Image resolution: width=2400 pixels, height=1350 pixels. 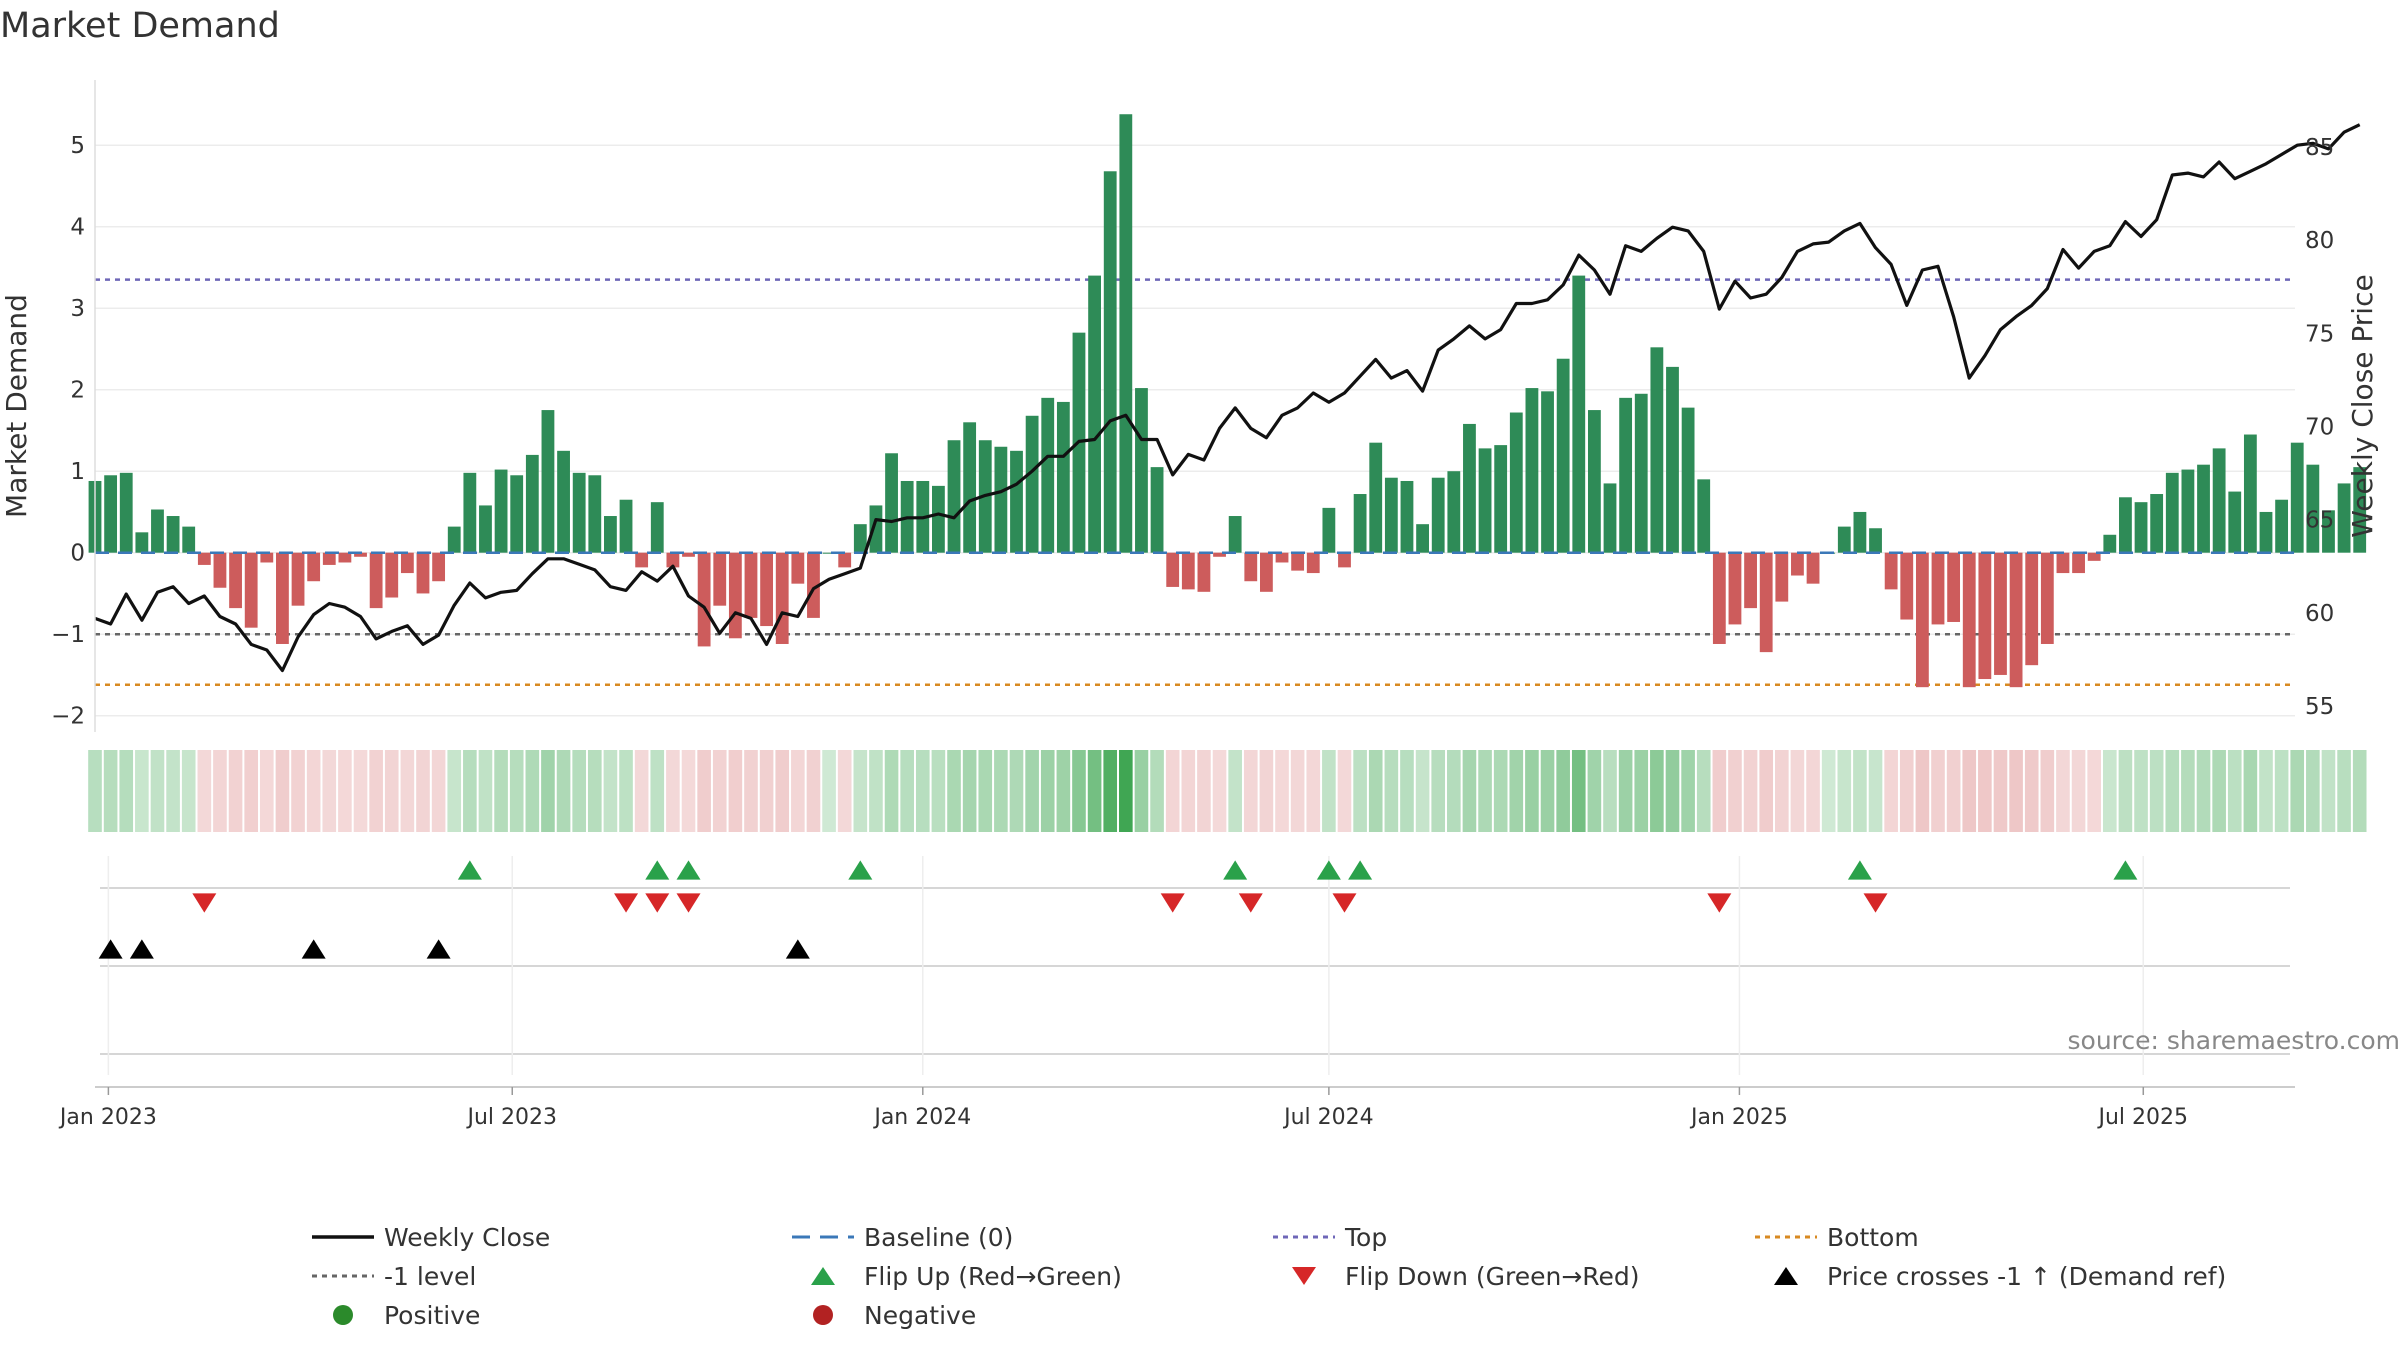 What do you see at coordinates (77, 472) in the screenshot?
I see `left-tick-label: 1` at bounding box center [77, 472].